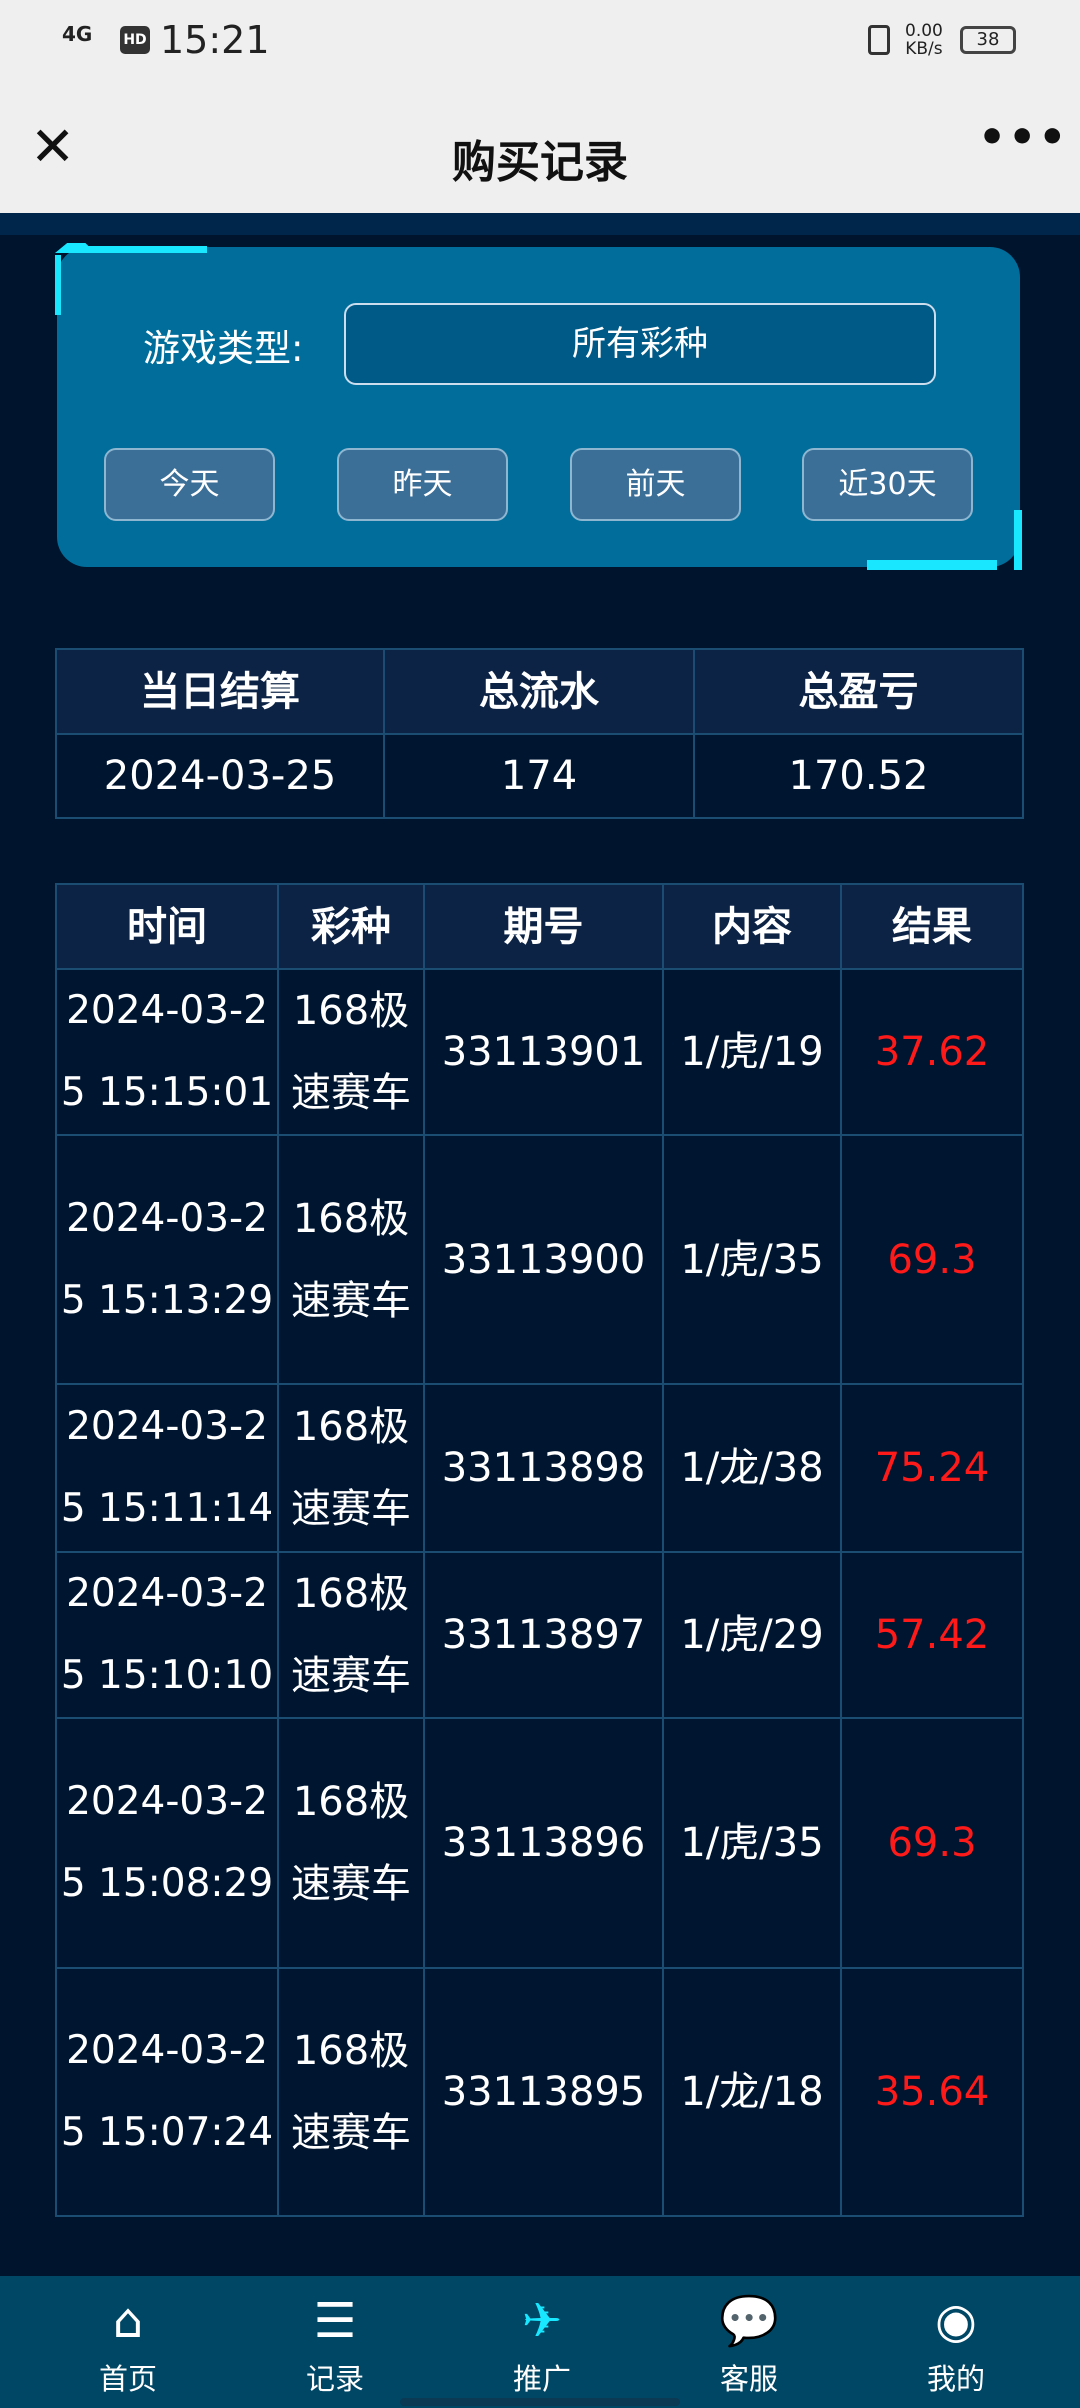 This screenshot has width=1080, height=2408. What do you see at coordinates (752, 1052) in the screenshot?
I see `record-content: 1/虎/19` at bounding box center [752, 1052].